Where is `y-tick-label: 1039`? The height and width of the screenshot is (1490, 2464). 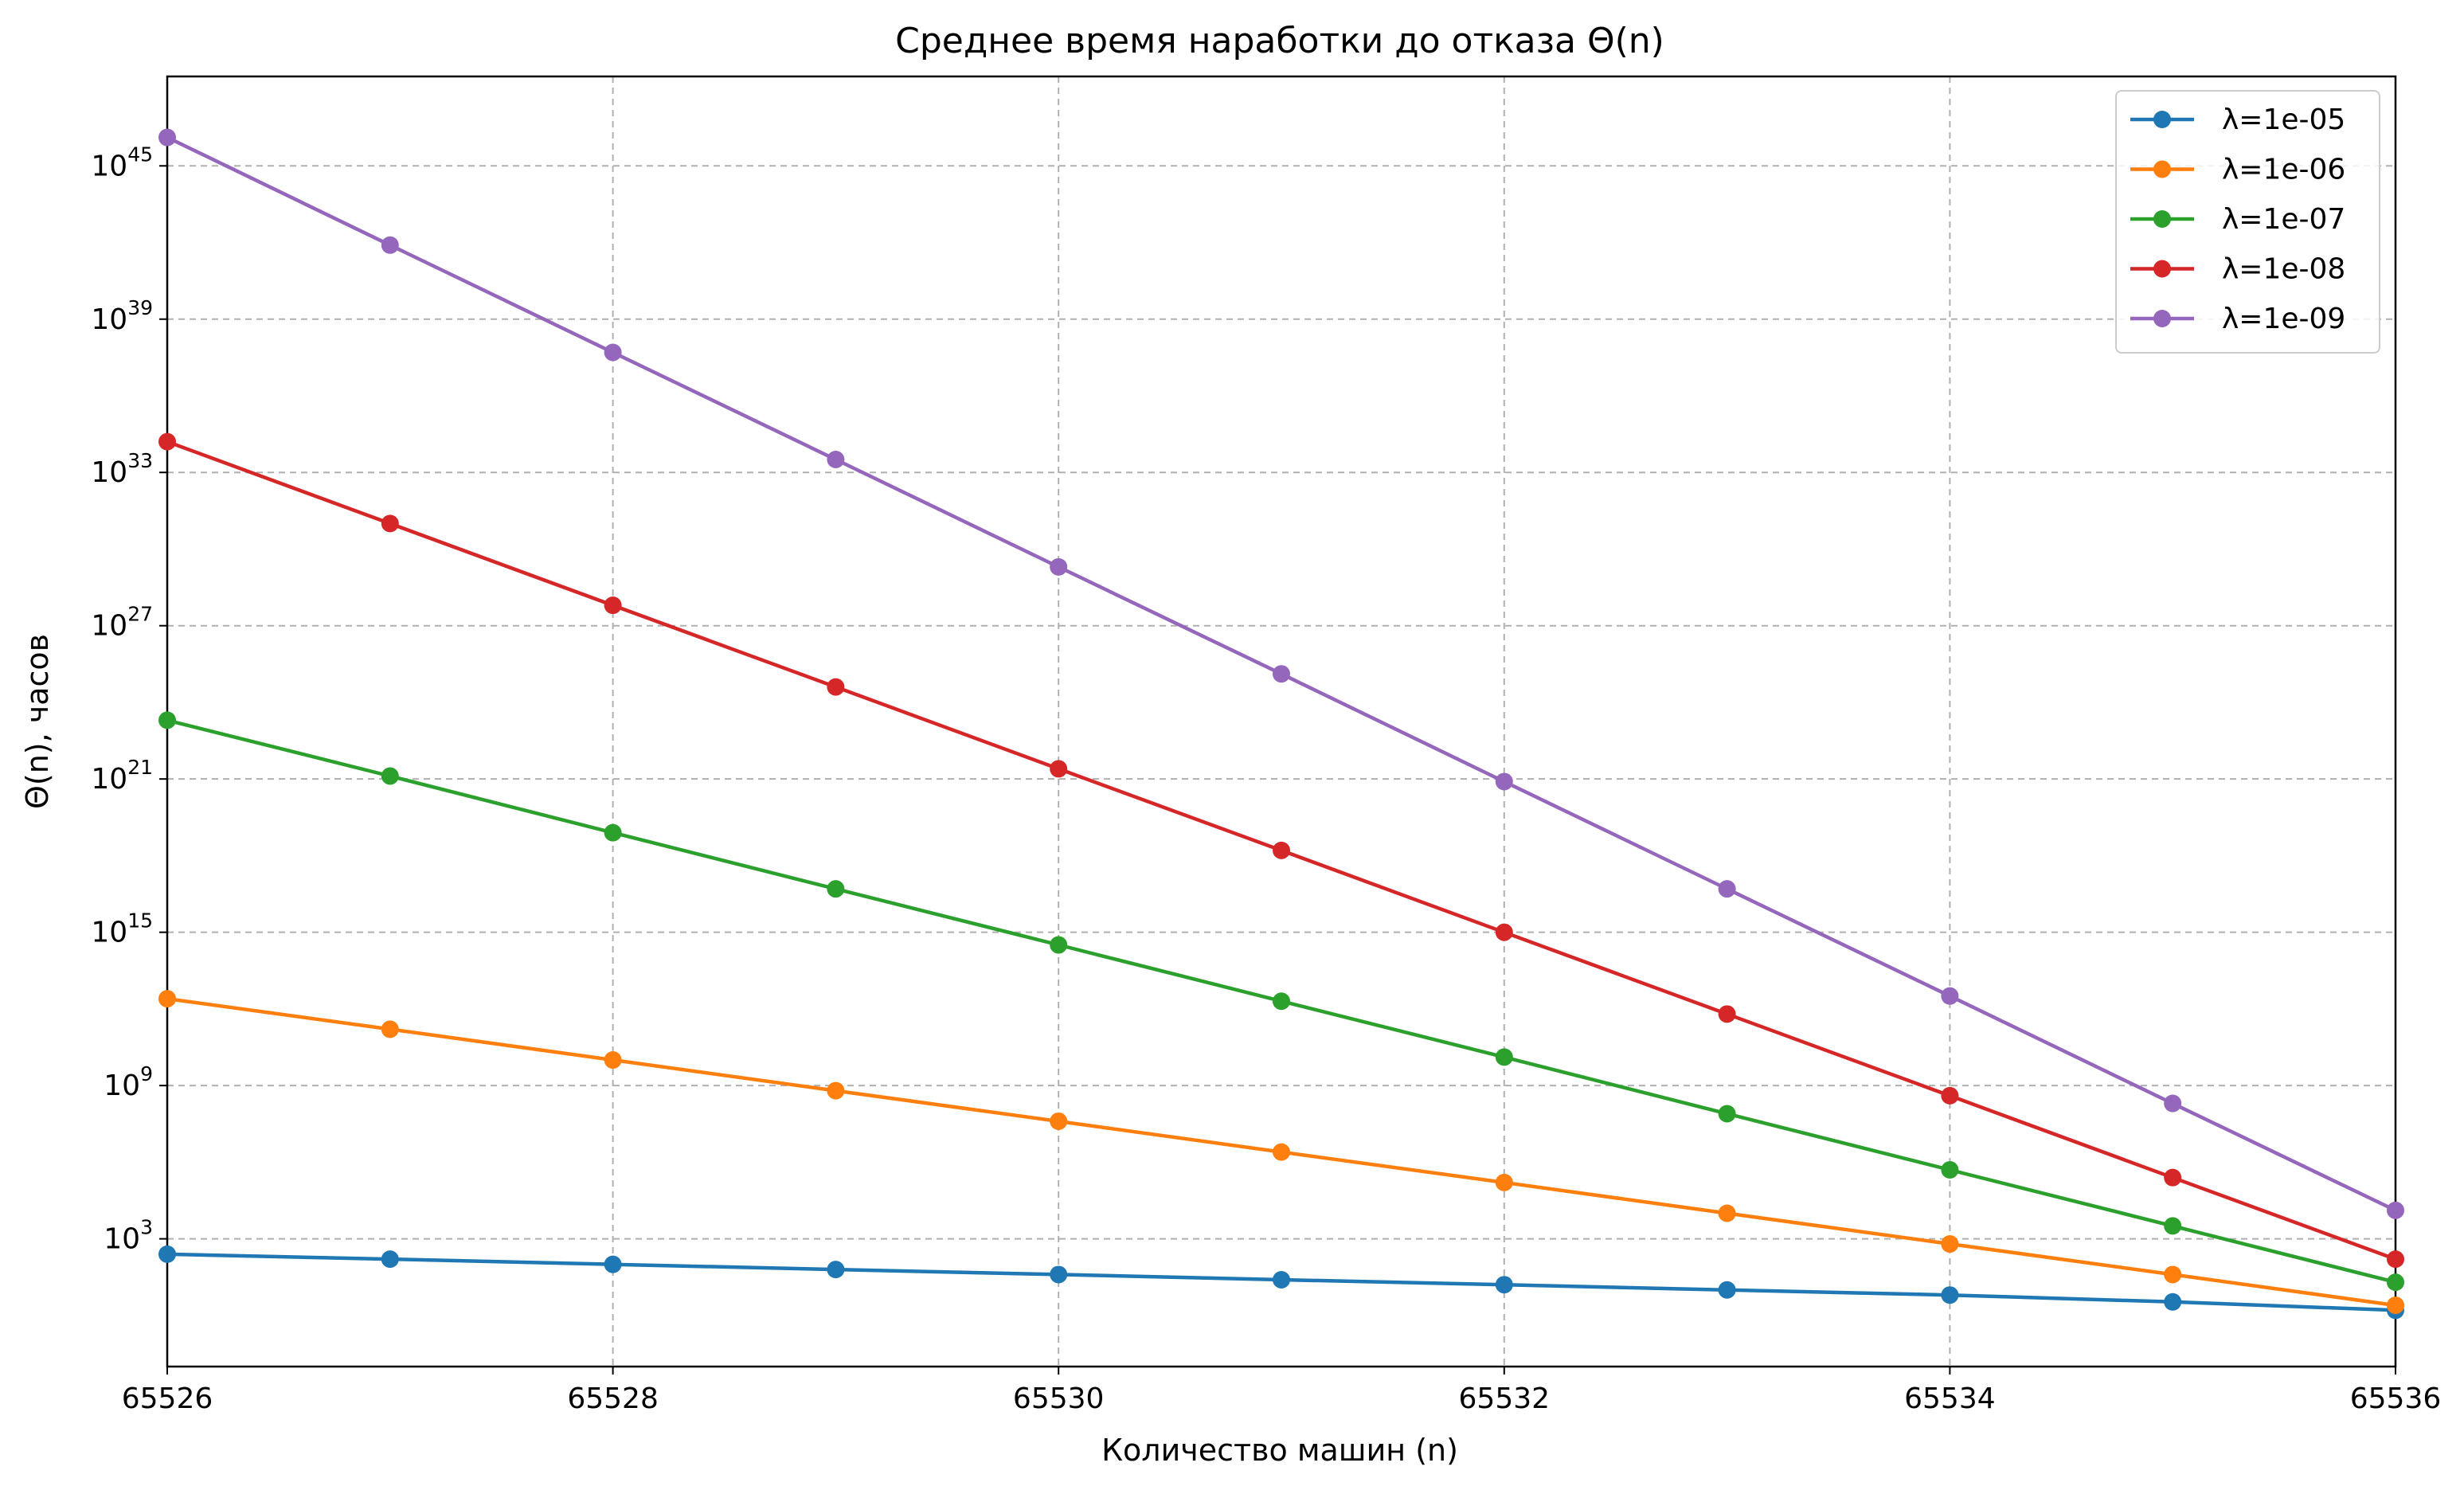 y-tick-label: 1039 is located at coordinates (122, 316).